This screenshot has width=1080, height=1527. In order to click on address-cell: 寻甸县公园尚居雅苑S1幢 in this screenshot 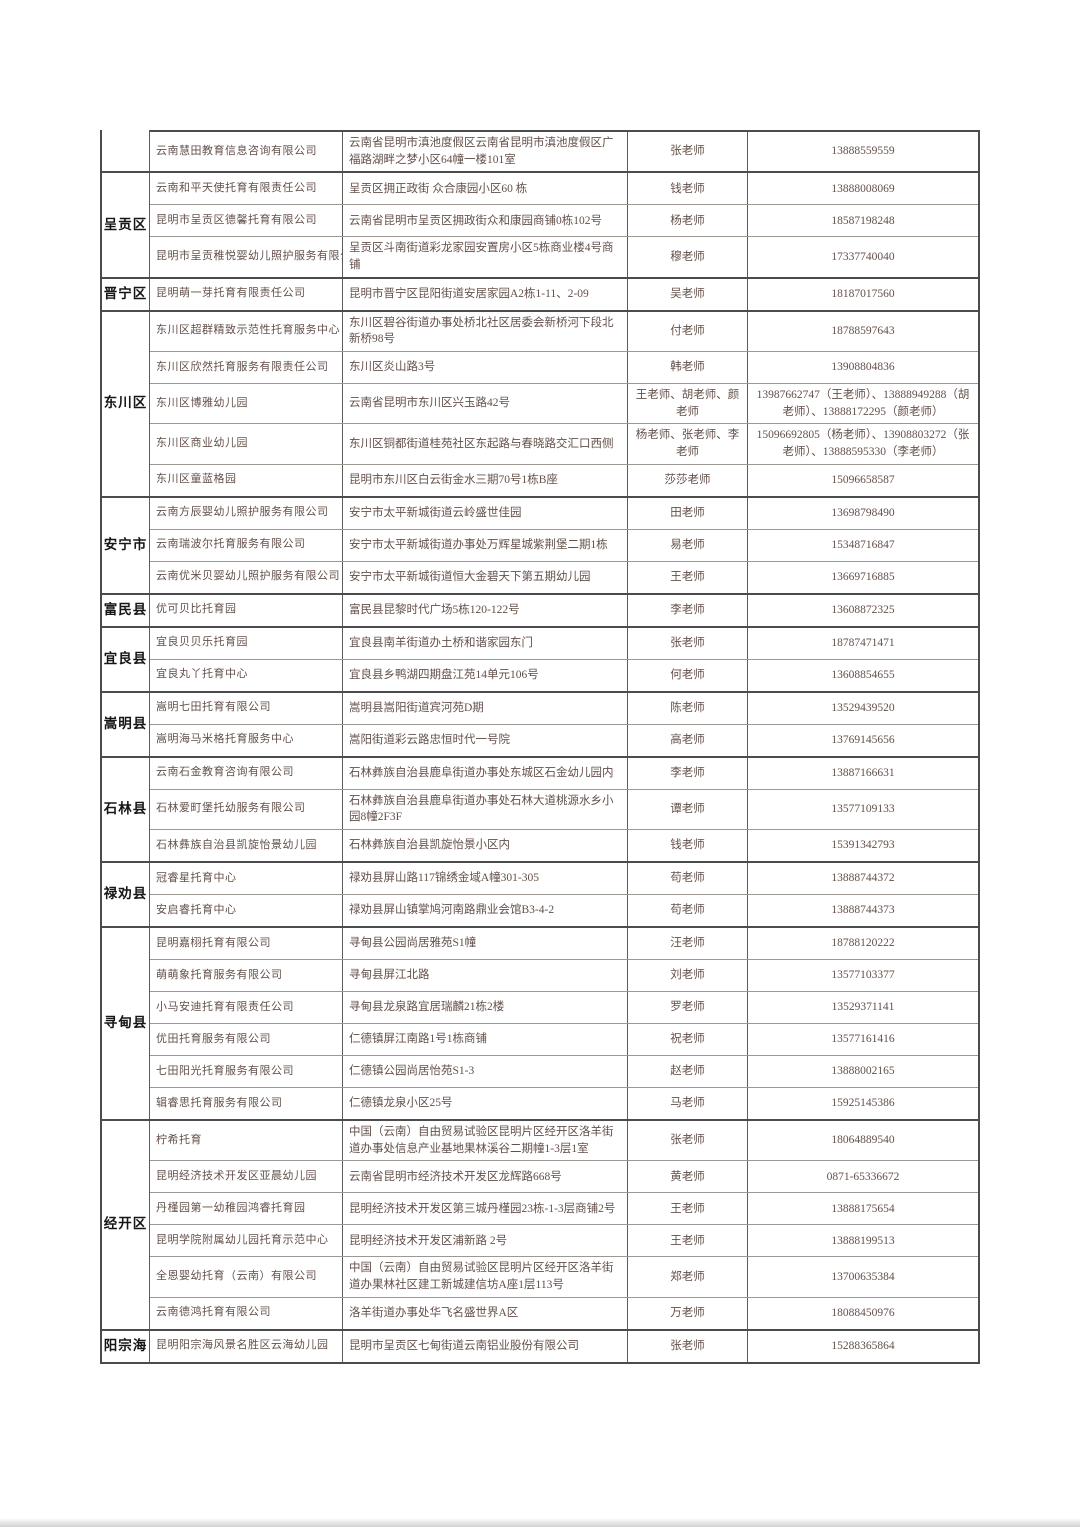, I will do `click(484, 944)`.